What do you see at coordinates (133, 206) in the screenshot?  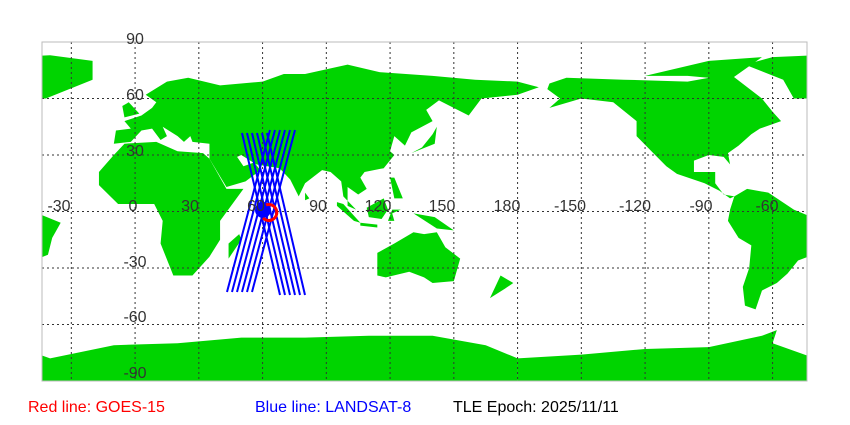 I see `lon-label: 0` at bounding box center [133, 206].